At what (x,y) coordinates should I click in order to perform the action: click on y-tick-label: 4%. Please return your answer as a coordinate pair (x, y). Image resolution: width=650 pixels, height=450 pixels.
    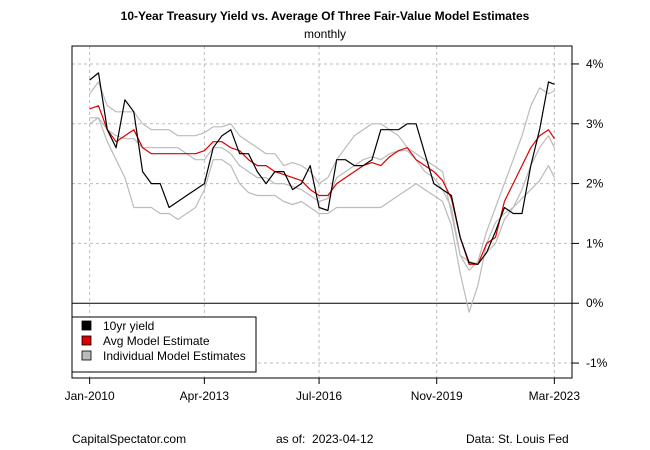
    Looking at the image, I should click on (595, 64).